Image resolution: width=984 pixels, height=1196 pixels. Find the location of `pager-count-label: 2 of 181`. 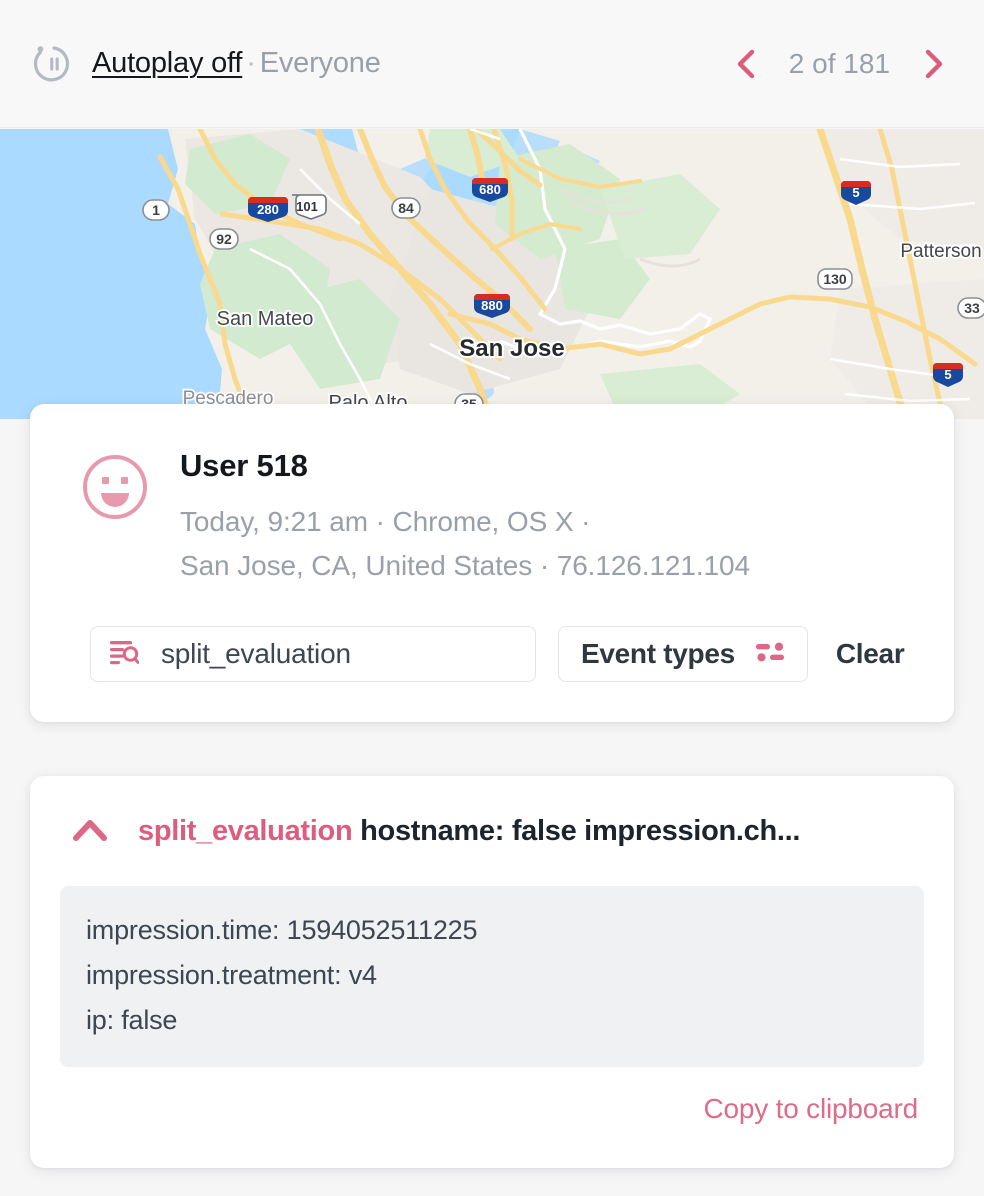

pager-count-label: 2 of 181 is located at coordinates (839, 63).